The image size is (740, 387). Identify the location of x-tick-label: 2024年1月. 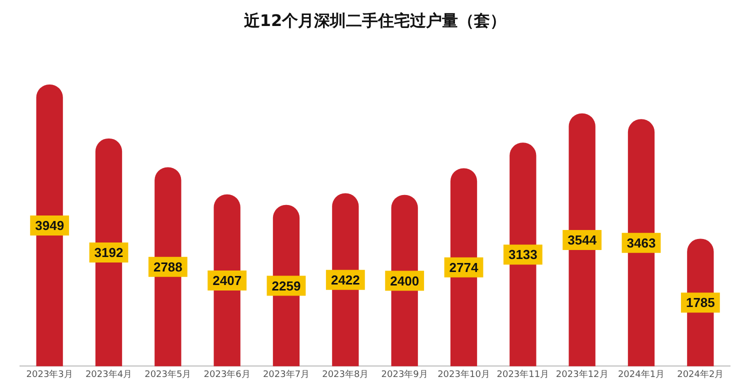
(641, 374).